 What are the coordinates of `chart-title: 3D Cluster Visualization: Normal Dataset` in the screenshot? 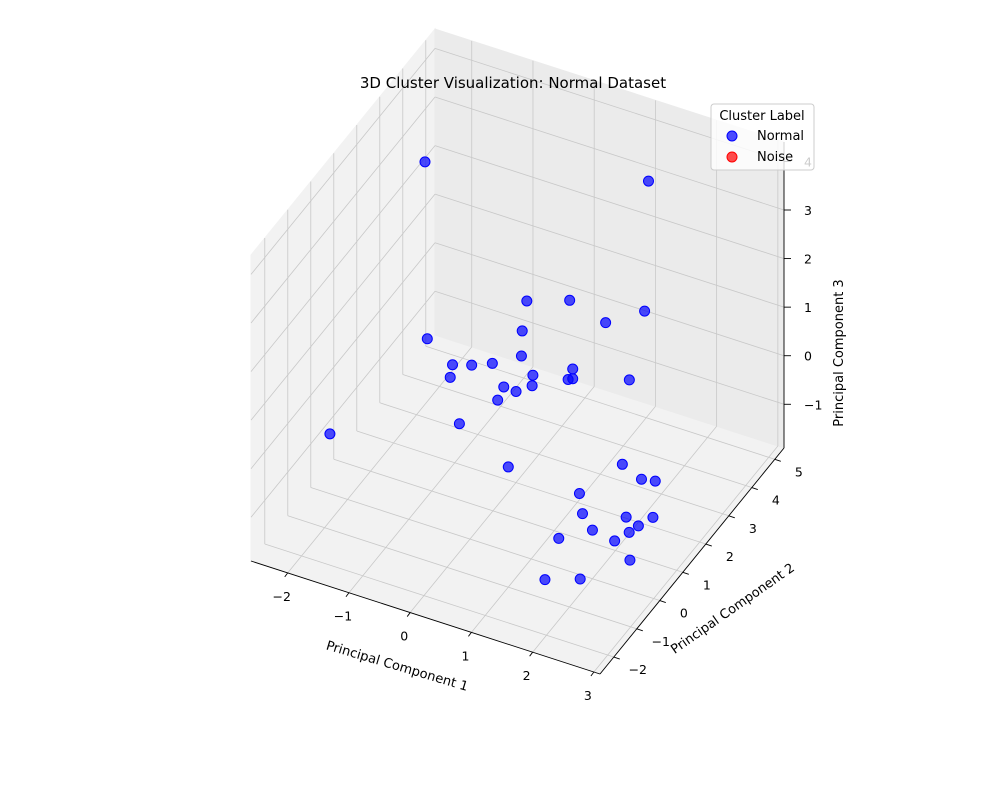 It's located at (513, 83).